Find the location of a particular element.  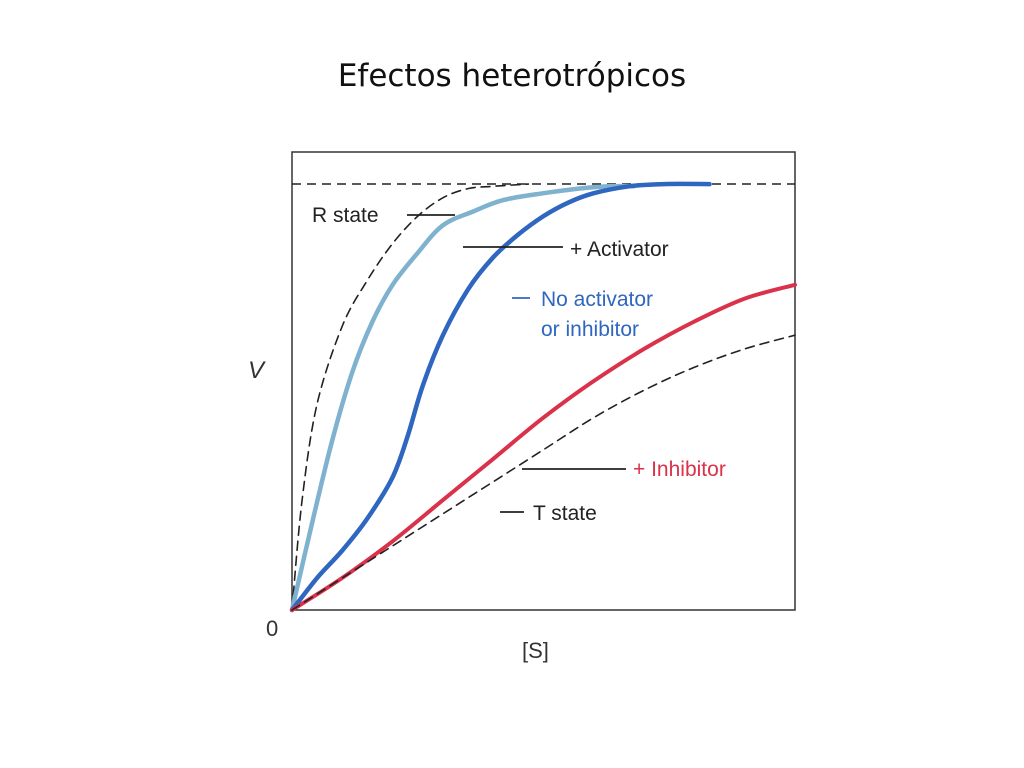

y-axis-label: V is located at coordinates (257, 370).